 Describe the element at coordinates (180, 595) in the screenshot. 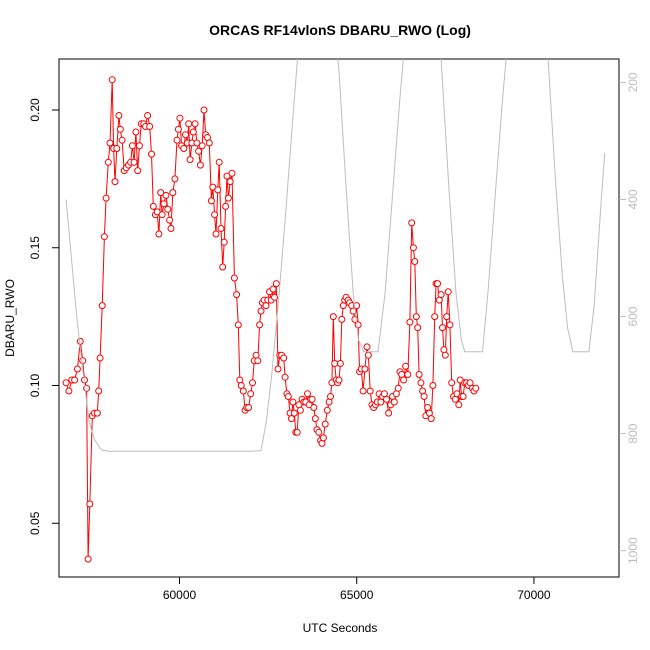

I see `x-tick-label: 60000` at that location.